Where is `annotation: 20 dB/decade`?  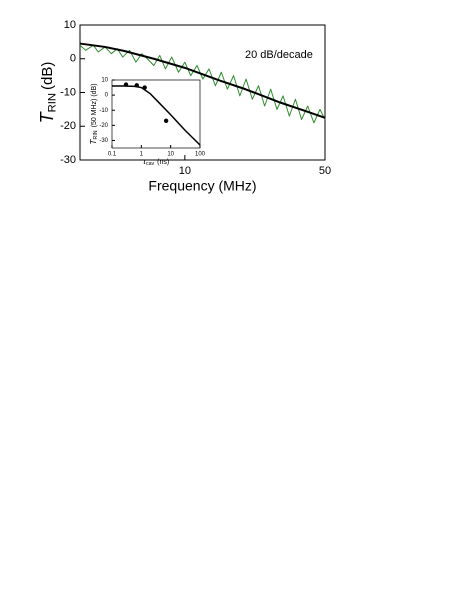 annotation: 20 dB/decade is located at coordinates (279, 55).